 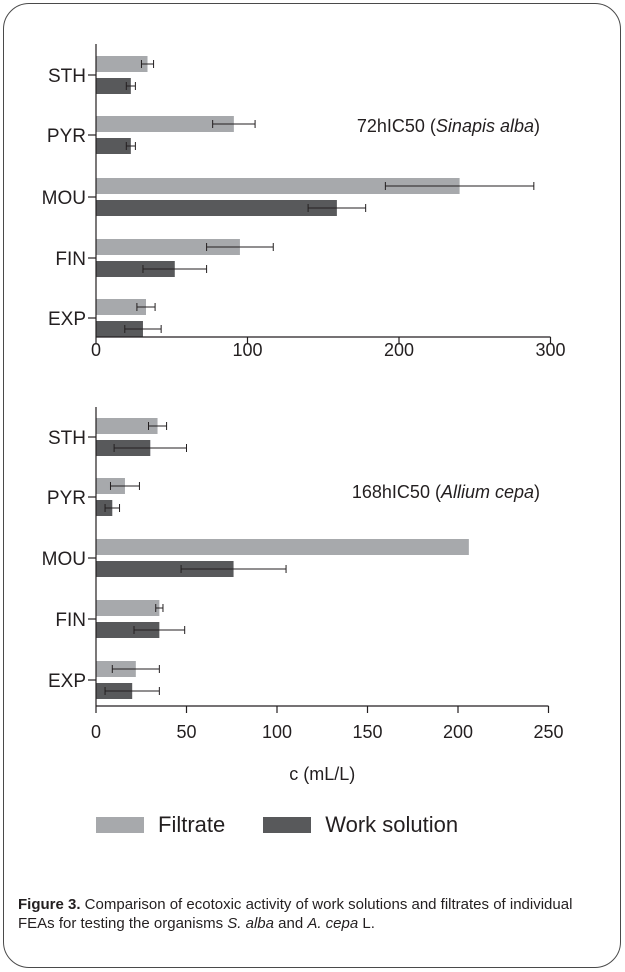 I want to click on x-tick-label: 50, so click(x=186, y=732).